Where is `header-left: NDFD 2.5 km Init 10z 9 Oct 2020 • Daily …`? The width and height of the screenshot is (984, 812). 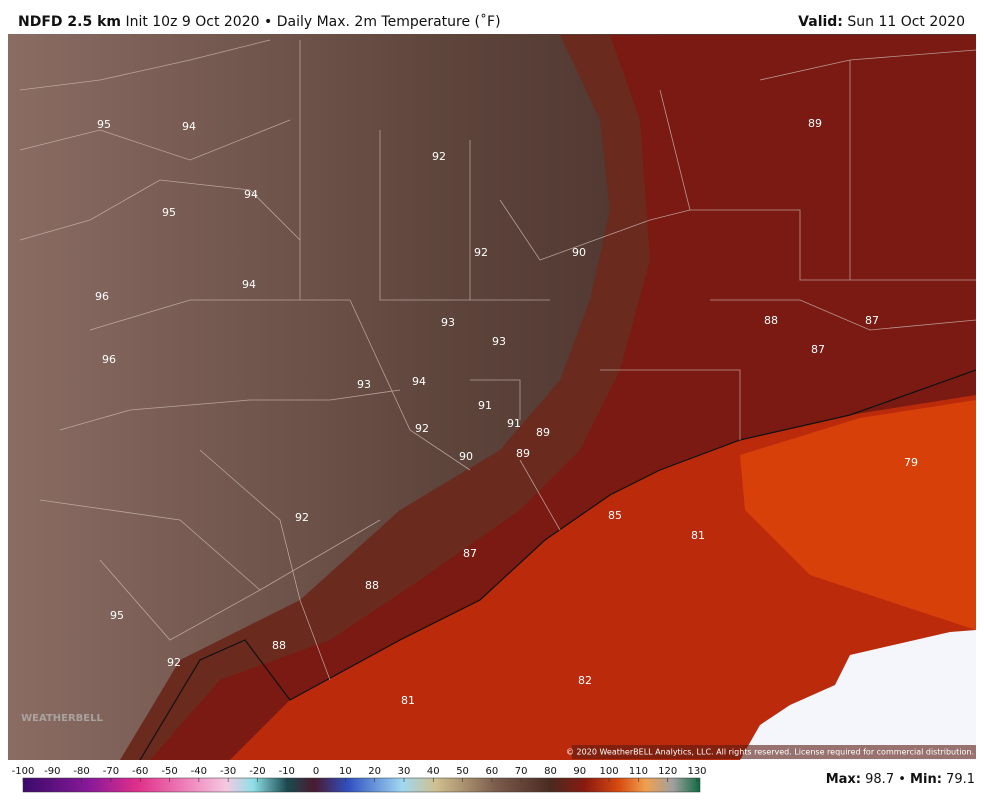 header-left: NDFD 2.5 km Init 10z 9 Oct 2020 • Daily … is located at coordinates (259, 21).